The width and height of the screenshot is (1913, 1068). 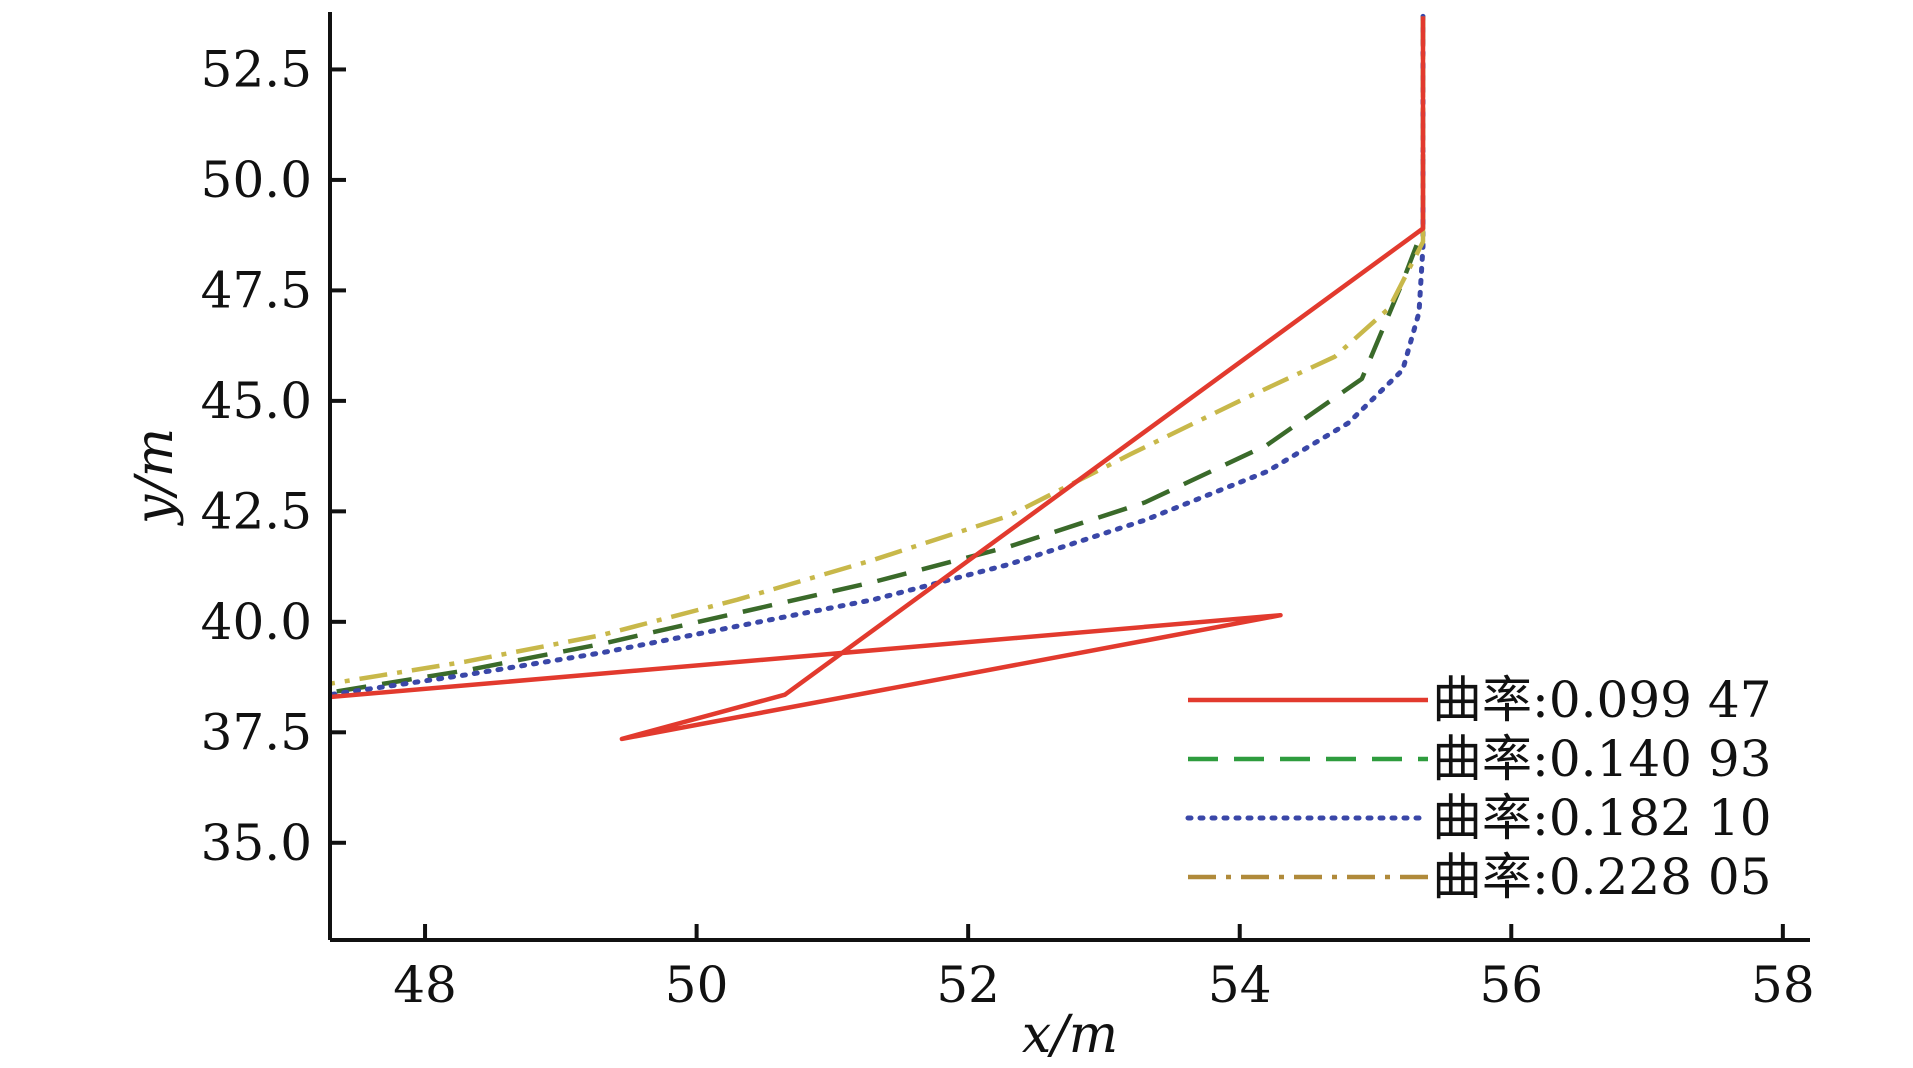 I want to click on x-tick-label: 54, so click(x=1240, y=985).